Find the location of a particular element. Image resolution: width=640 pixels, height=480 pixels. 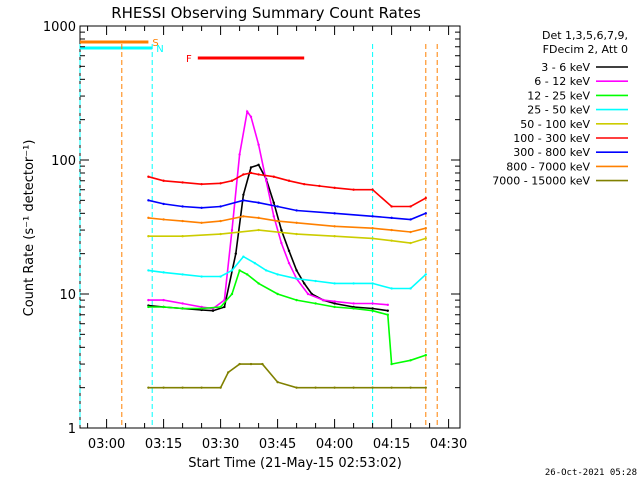

legend-label-4: 25 - 50 keV is located at coordinates (558, 110).